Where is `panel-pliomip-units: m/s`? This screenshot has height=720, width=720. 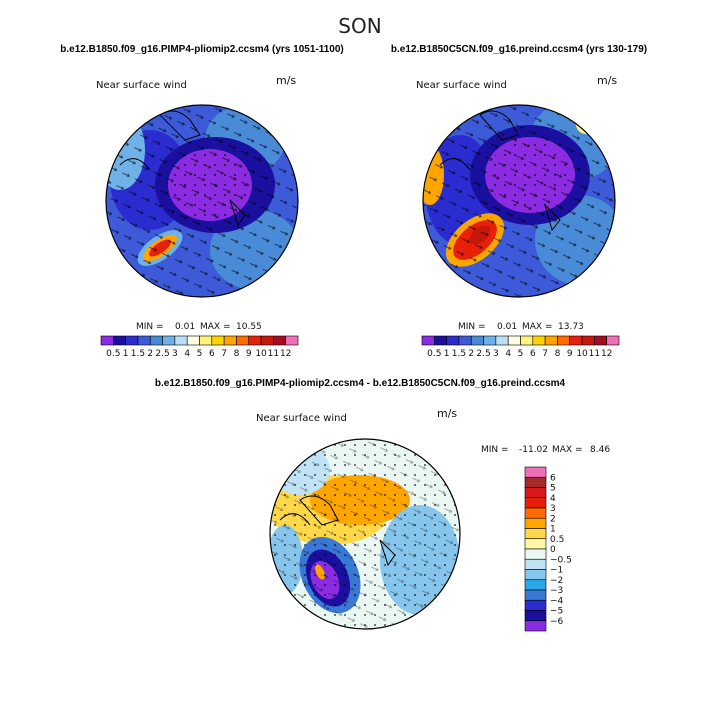
panel-pliomip-units: m/s is located at coordinates (286, 80).